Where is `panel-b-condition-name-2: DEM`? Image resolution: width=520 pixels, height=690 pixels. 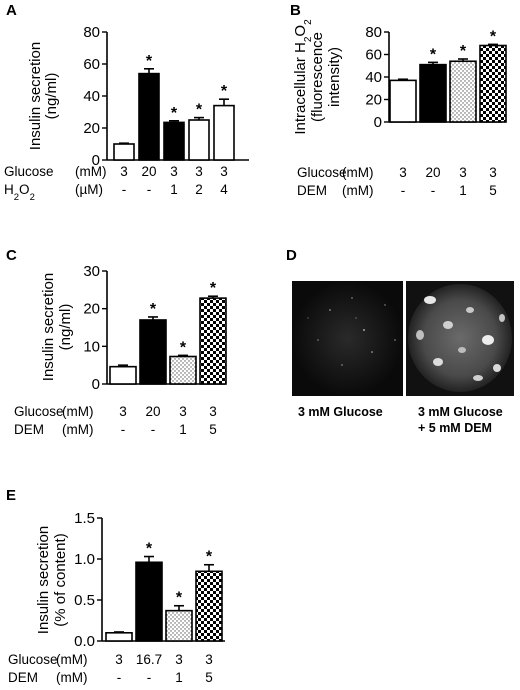 panel-b-condition-name-2: DEM is located at coordinates (312, 190).